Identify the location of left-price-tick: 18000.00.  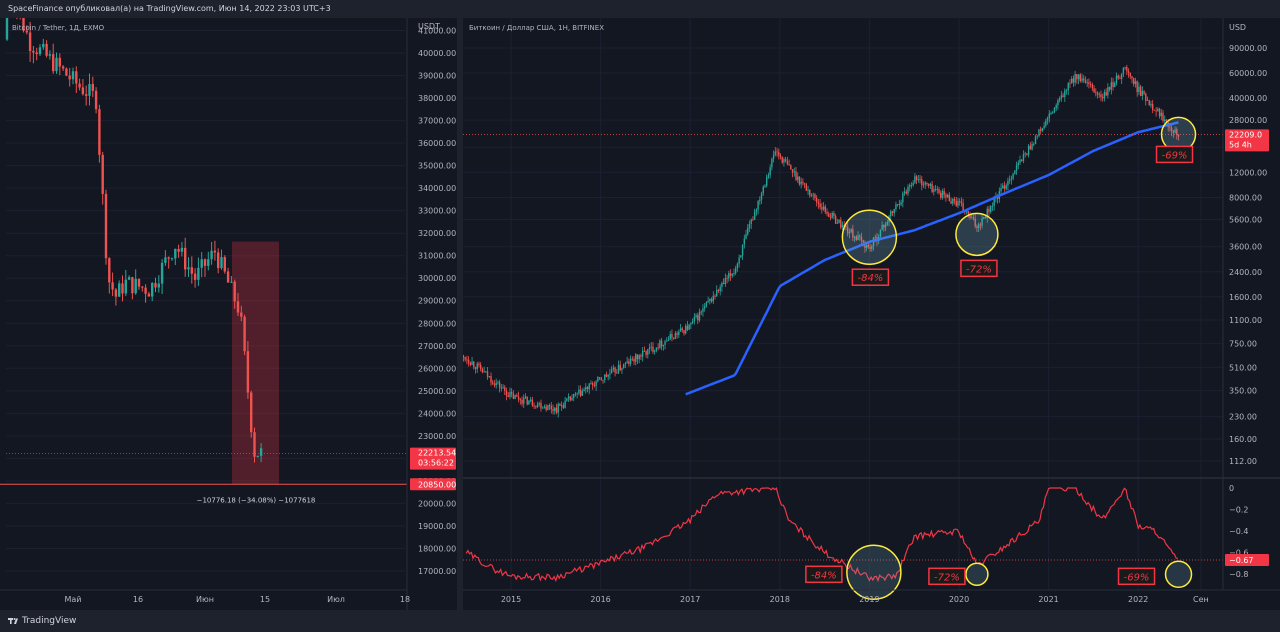
(437, 548).